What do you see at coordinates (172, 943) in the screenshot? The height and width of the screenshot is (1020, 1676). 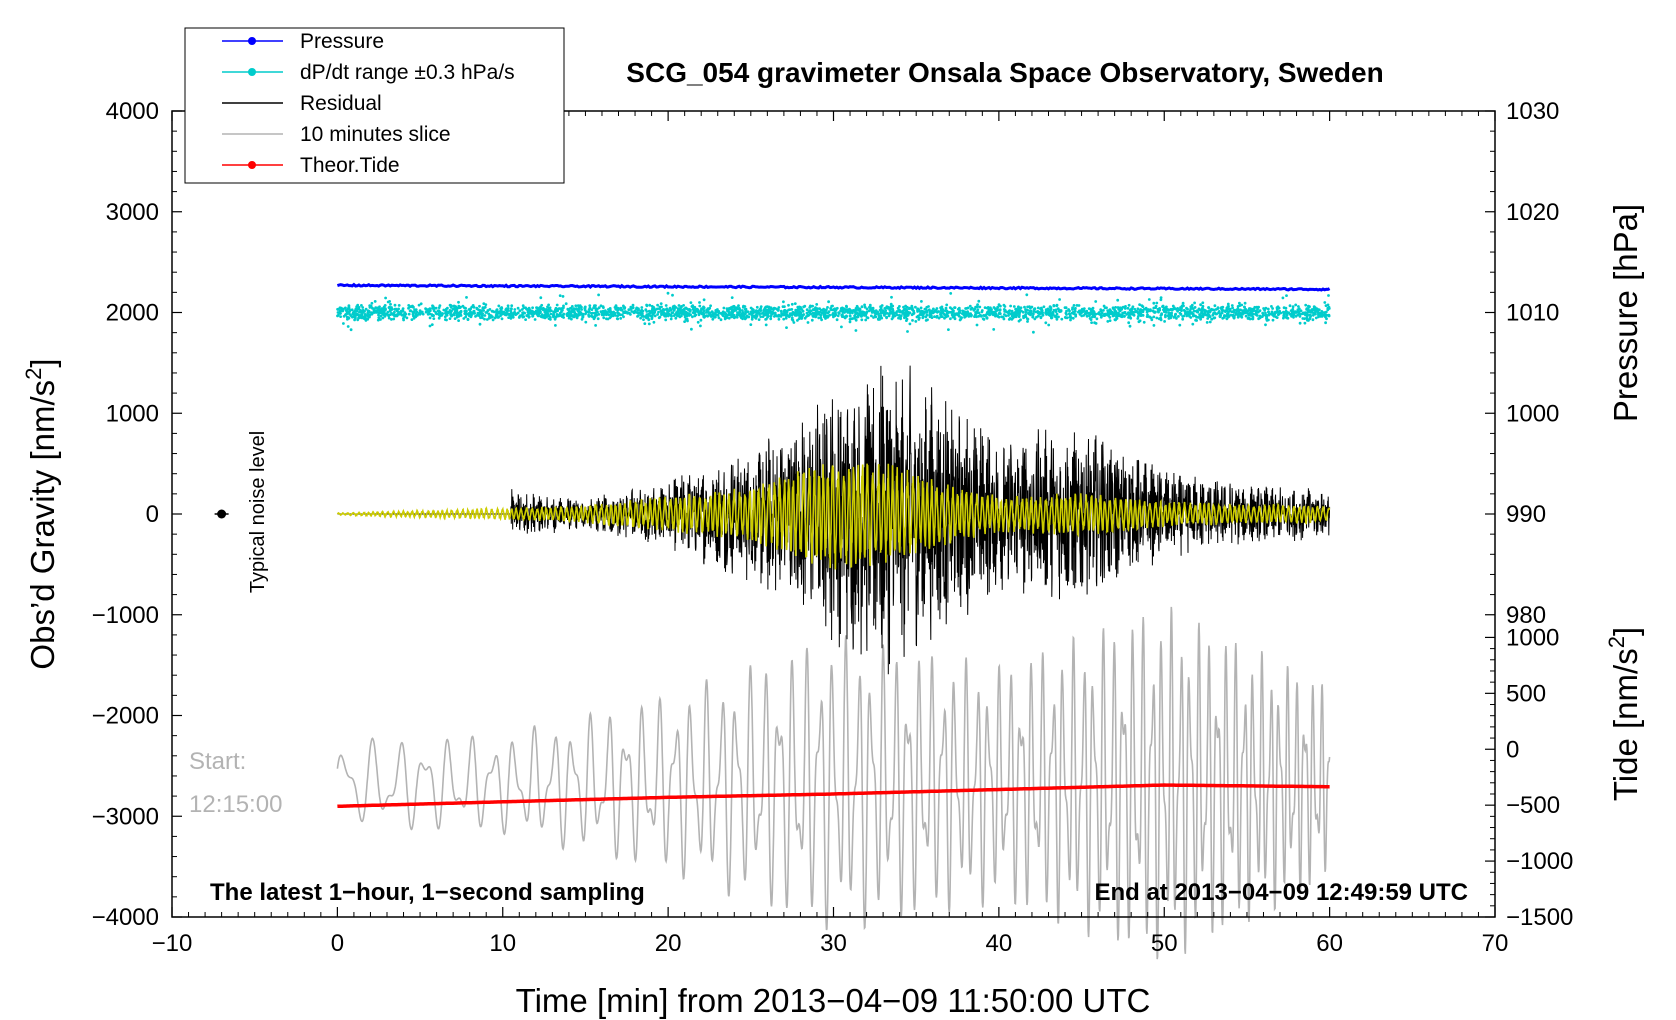 I see `x-tick-label: −10` at bounding box center [172, 943].